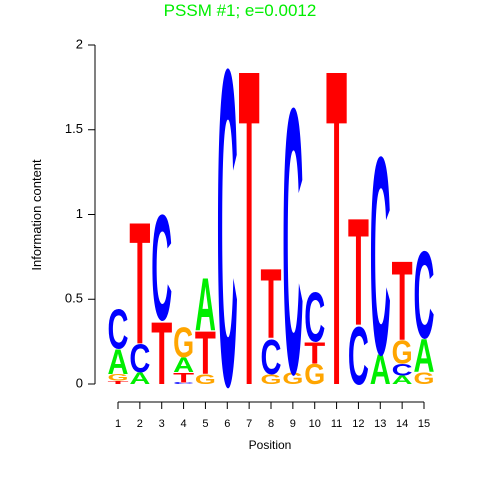 The height and width of the screenshot is (480, 480). Describe the element at coordinates (205, 424) in the screenshot. I see `x-tick-label: 5` at that location.